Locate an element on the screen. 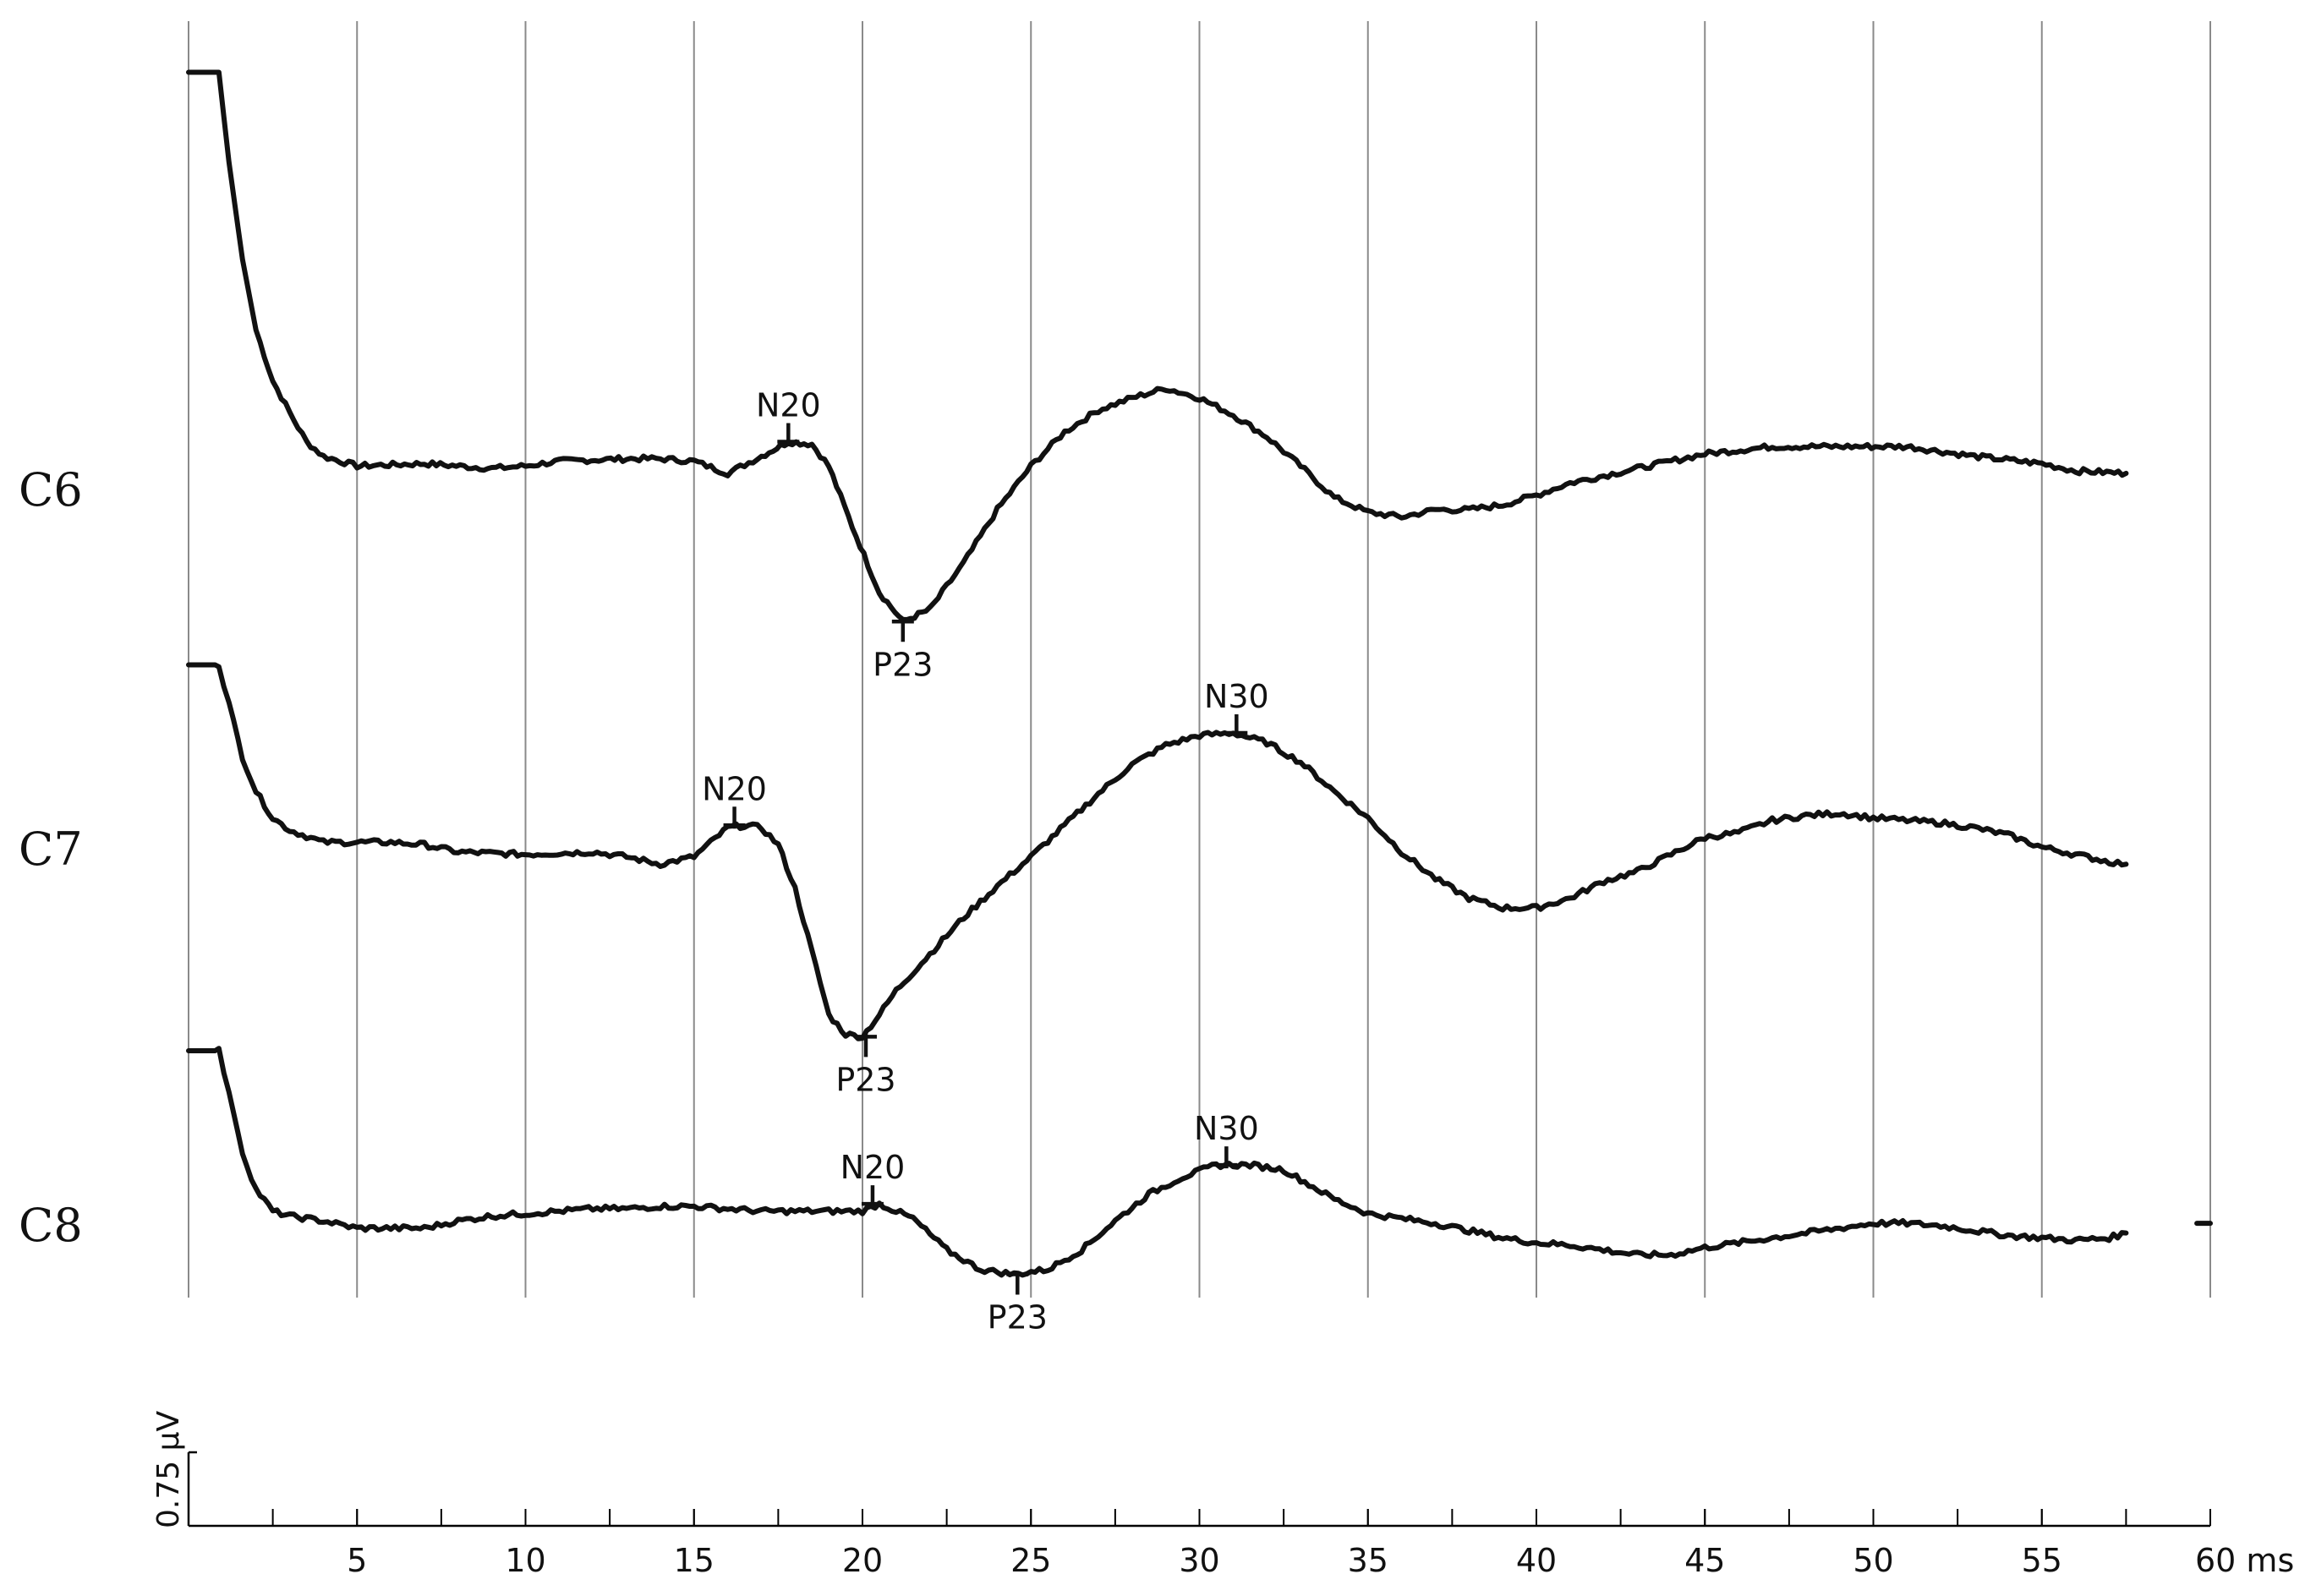 This screenshot has width=2316, height=1596. x-tick-label-20: 20 is located at coordinates (862, 1560).